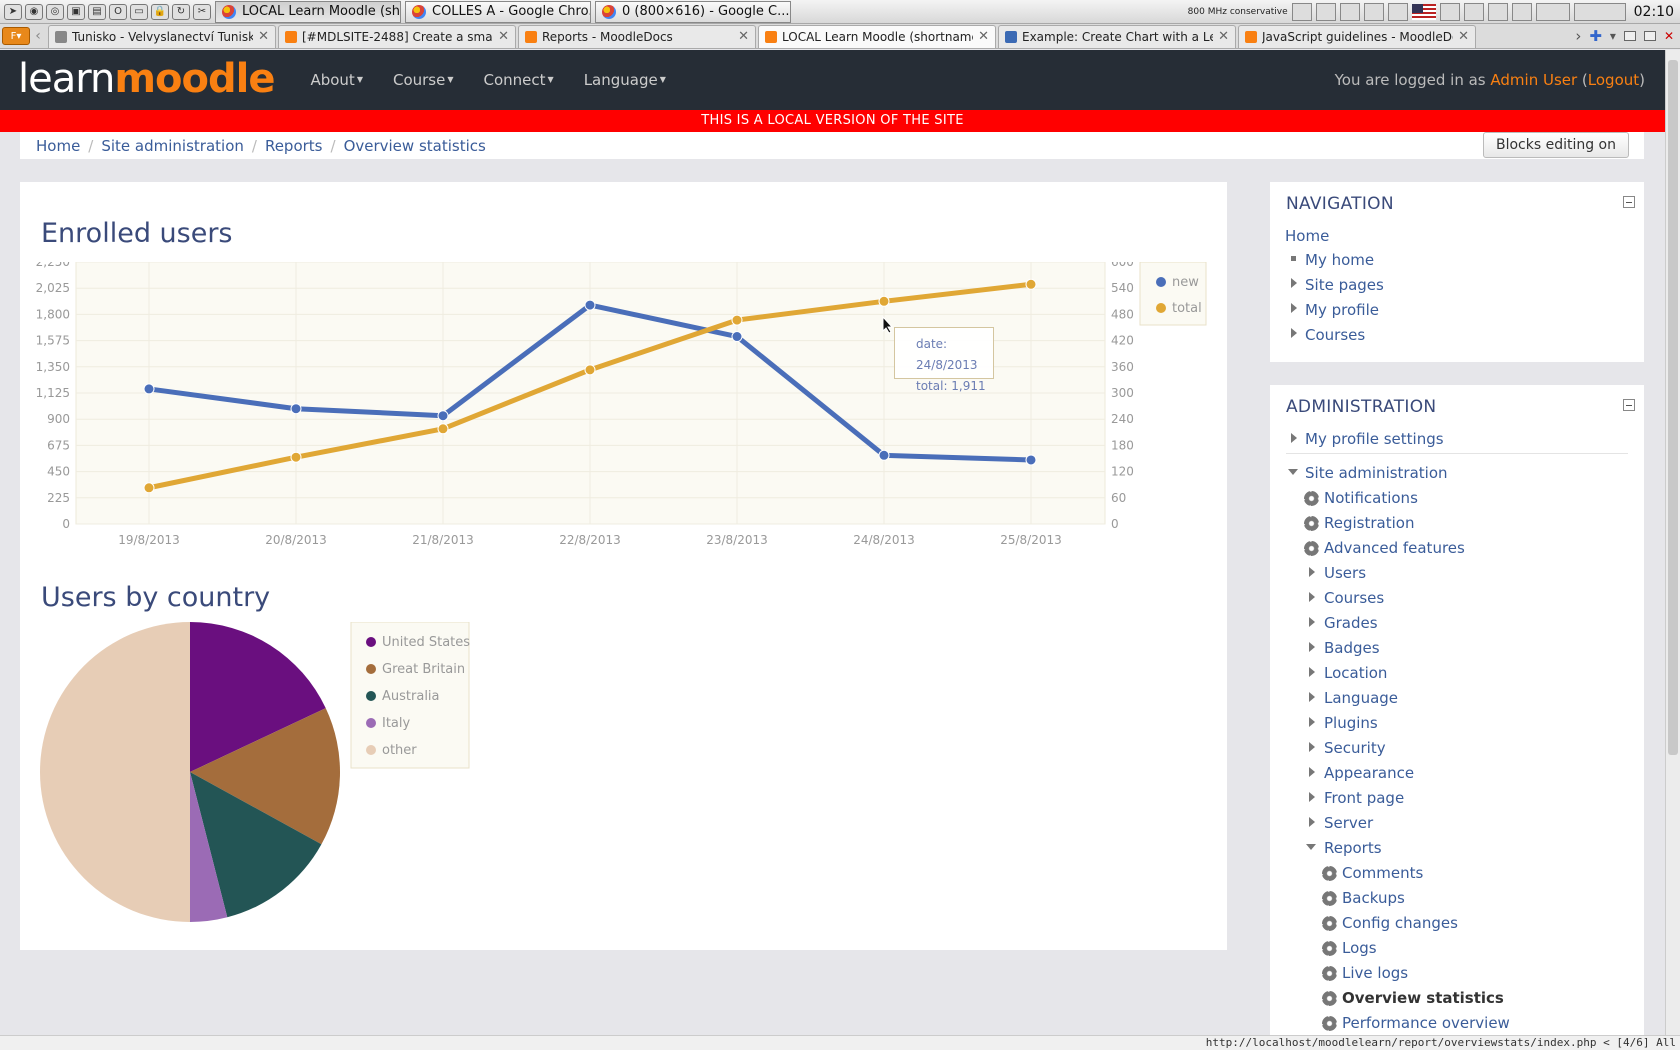  What do you see at coordinates (1375, 973) in the screenshot?
I see `report-item-live-logs: Live logs` at bounding box center [1375, 973].